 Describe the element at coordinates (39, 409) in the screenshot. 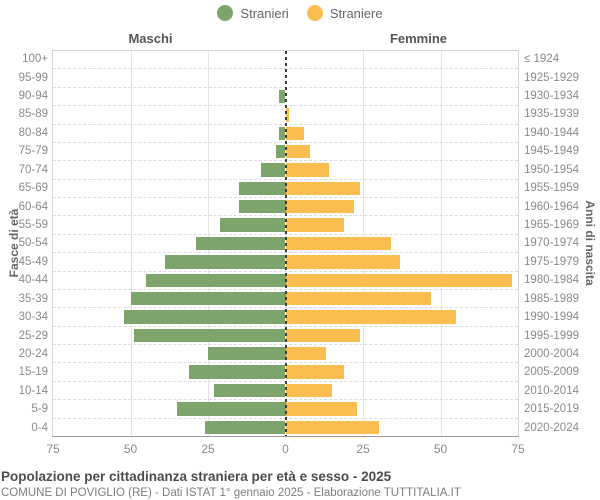

I see `age-group-label: 5-9` at that location.